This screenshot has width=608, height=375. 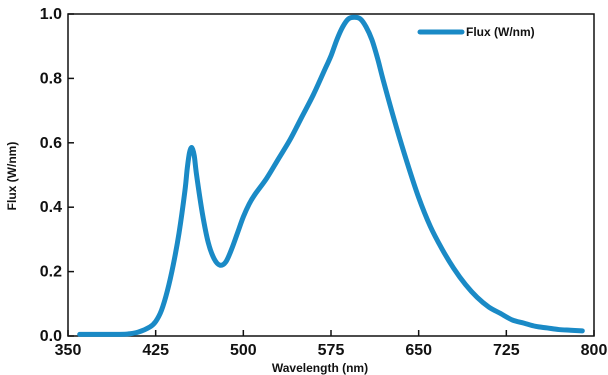 I want to click on x-tick-label: 425, so click(x=155, y=350).